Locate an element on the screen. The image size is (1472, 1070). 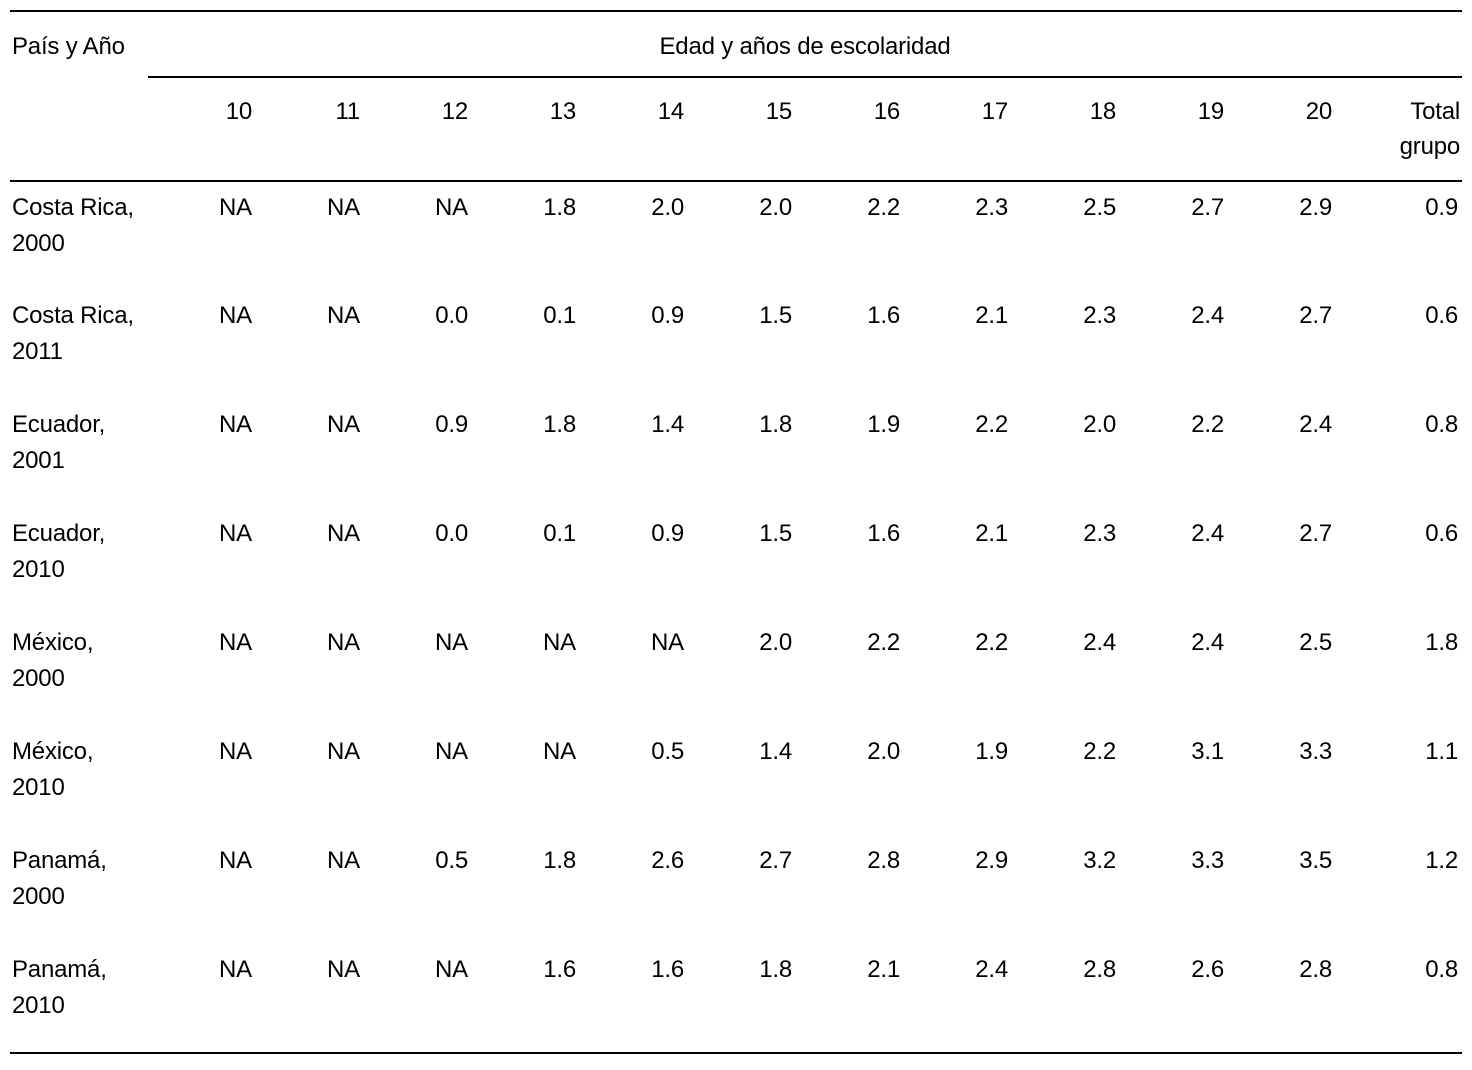
country-name: Panamá, is located at coordinates (59, 969).